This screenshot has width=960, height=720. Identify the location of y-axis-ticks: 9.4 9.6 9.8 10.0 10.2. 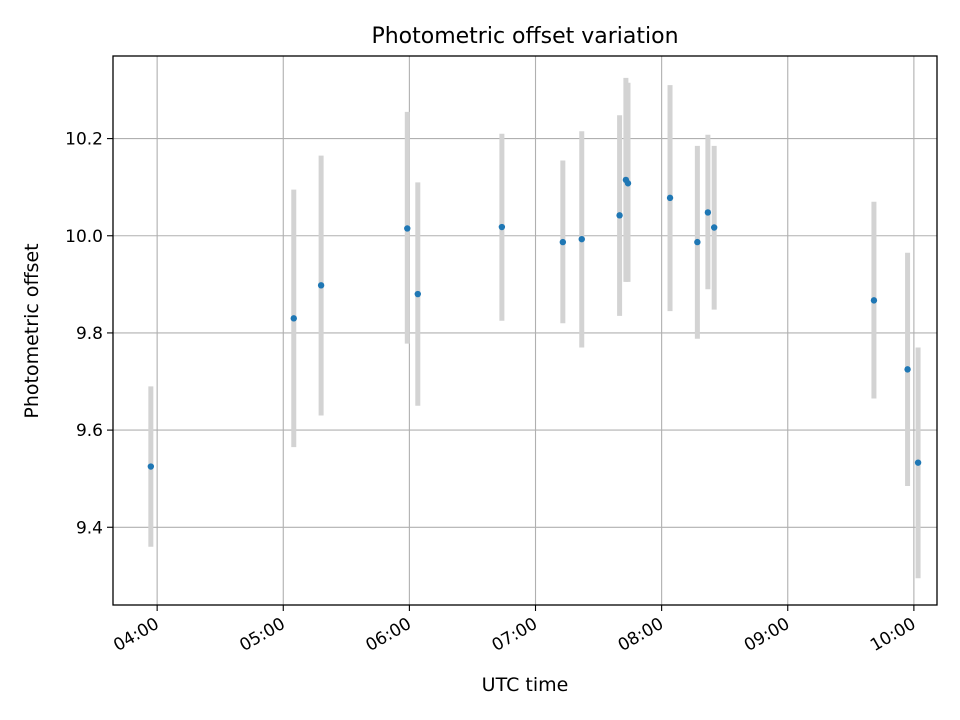
(89, 334).